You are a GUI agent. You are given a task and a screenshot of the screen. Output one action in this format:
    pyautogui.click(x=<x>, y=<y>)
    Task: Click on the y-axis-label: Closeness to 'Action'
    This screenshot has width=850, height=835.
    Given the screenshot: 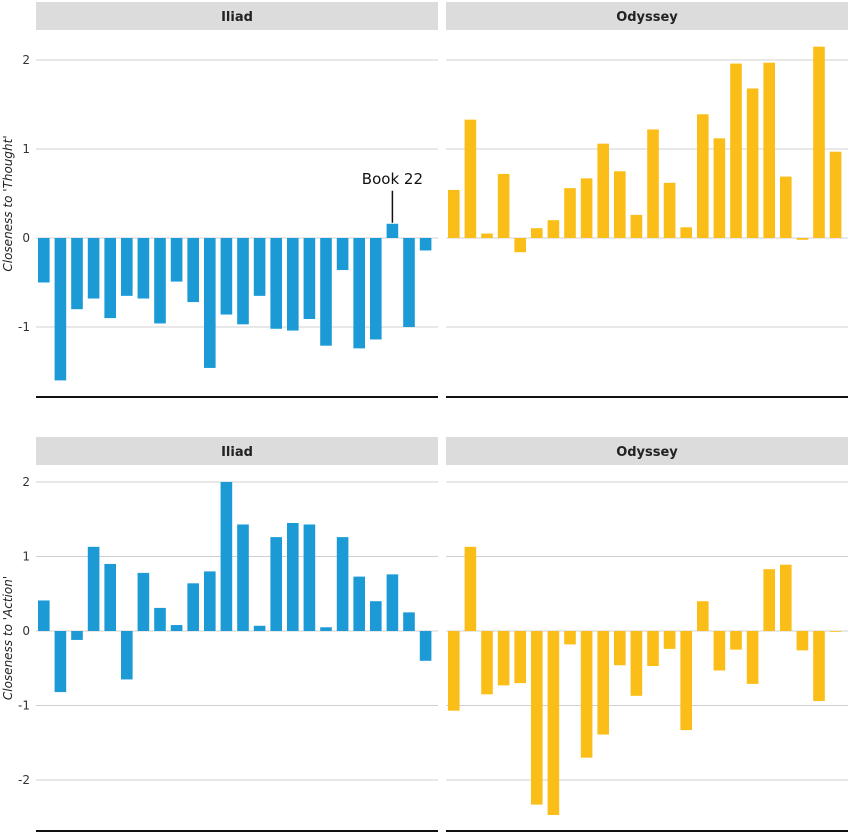 What is the action you would take?
    pyautogui.click(x=8, y=638)
    